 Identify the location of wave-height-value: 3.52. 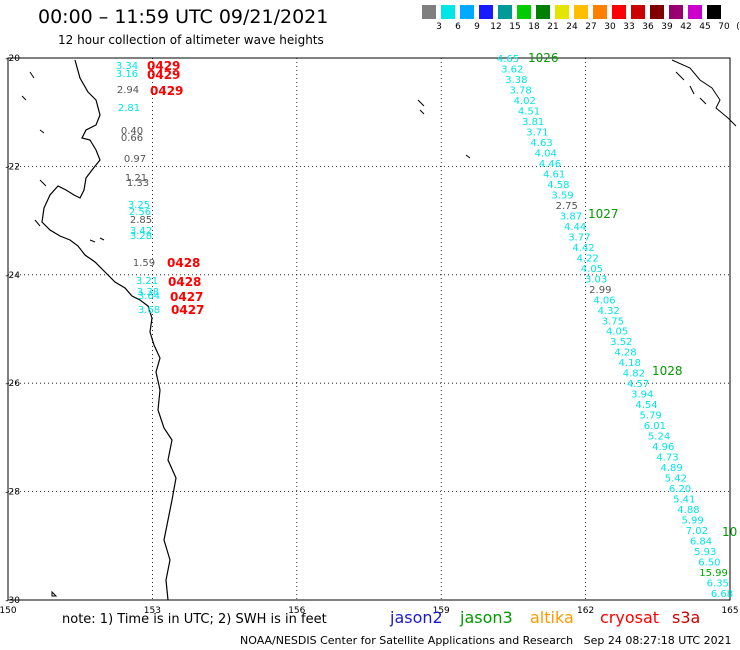
(621, 342).